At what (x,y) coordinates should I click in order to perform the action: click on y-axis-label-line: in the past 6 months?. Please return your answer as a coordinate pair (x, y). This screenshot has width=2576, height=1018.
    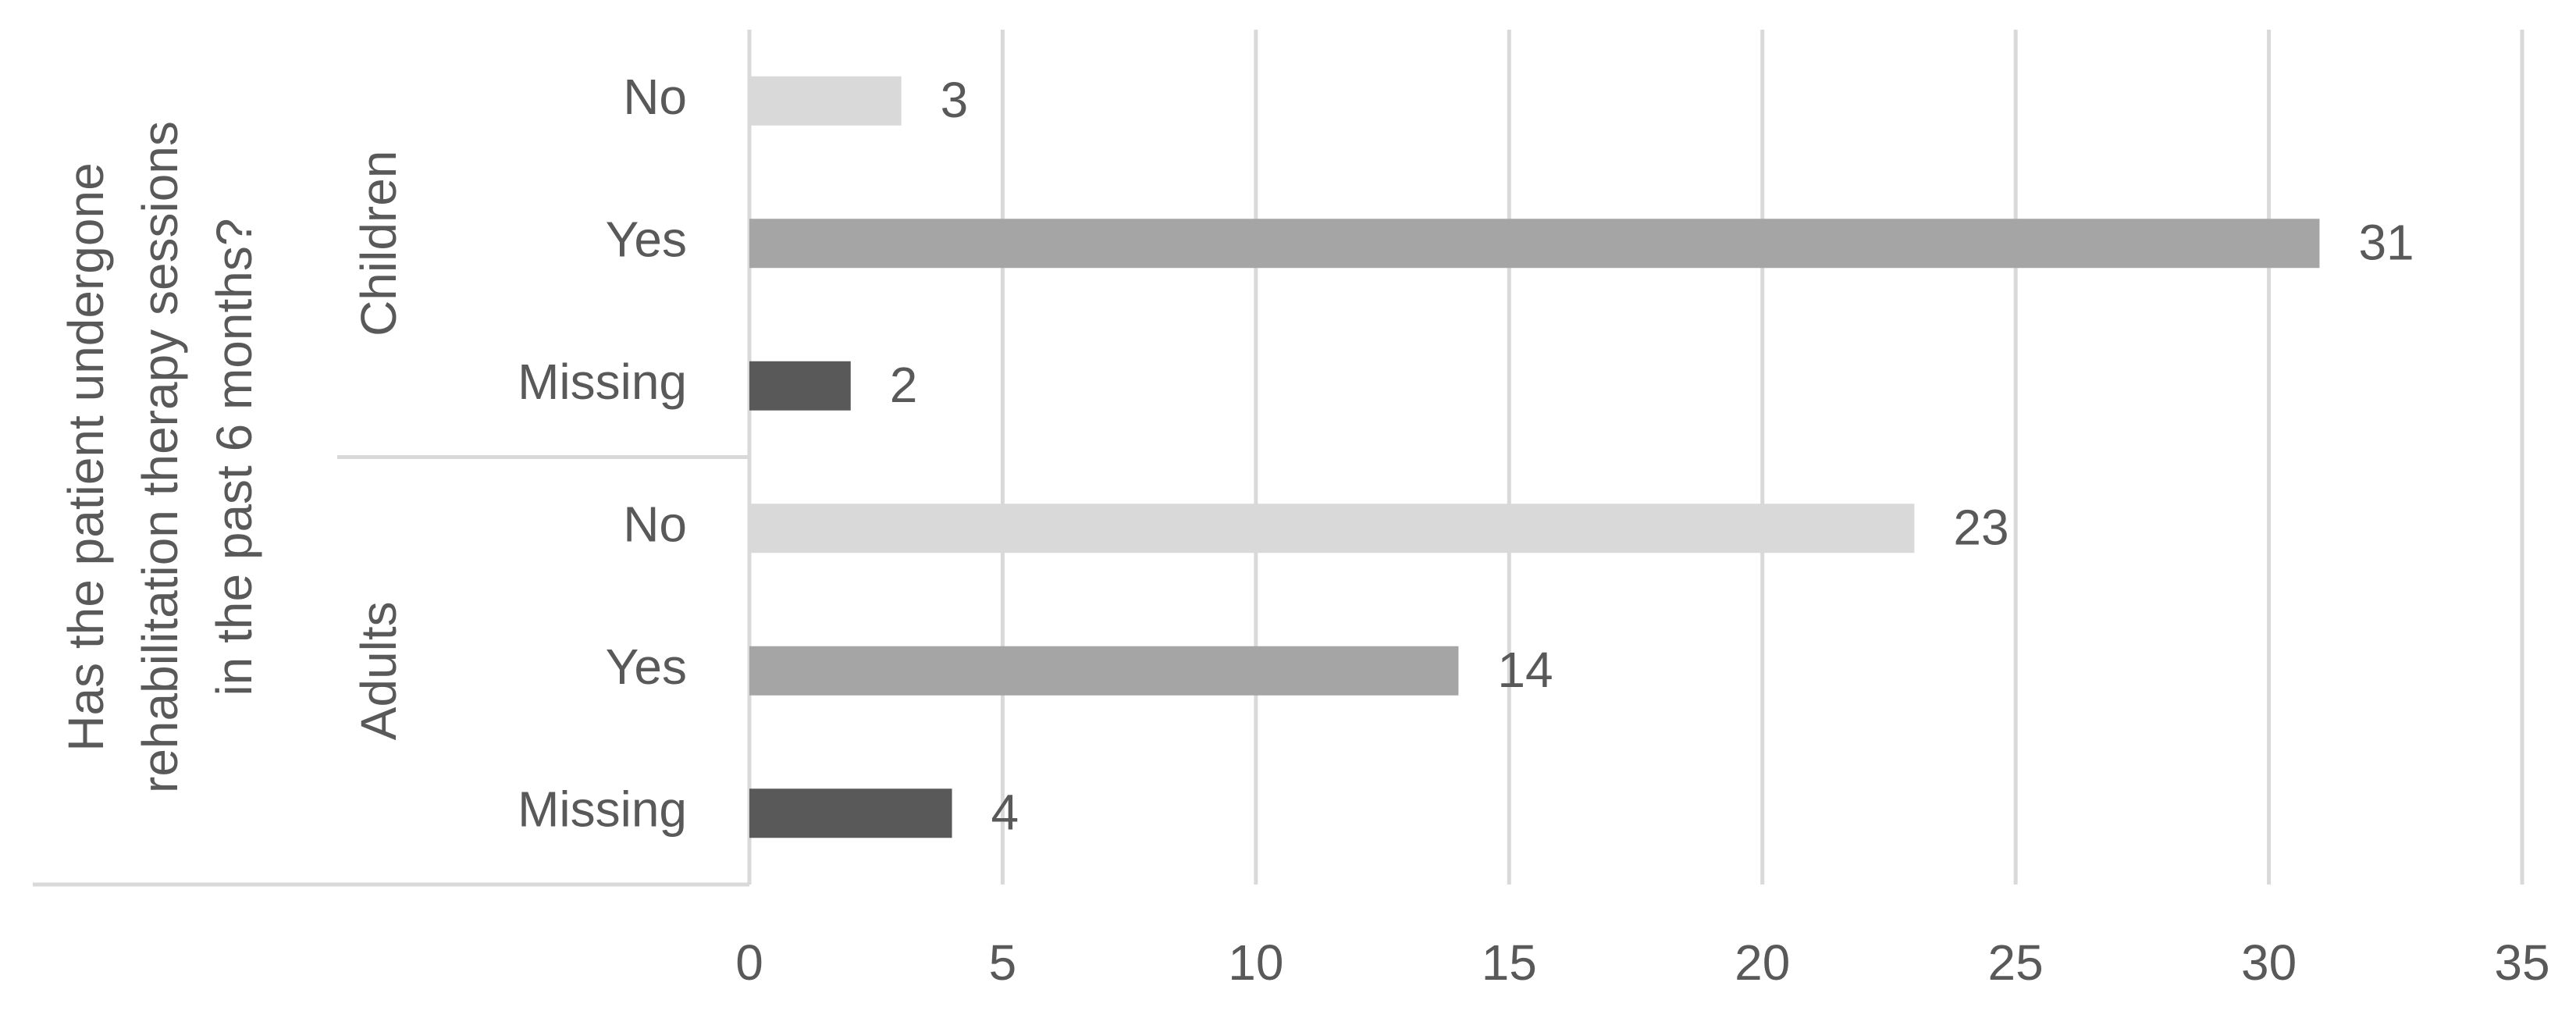
    Looking at the image, I should click on (234, 458).